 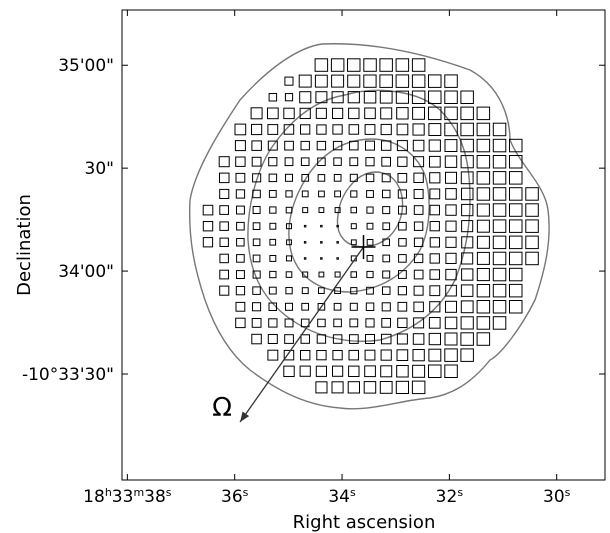 What do you see at coordinates (24, 245) in the screenshot?
I see `y-axis-label: Declination` at bounding box center [24, 245].